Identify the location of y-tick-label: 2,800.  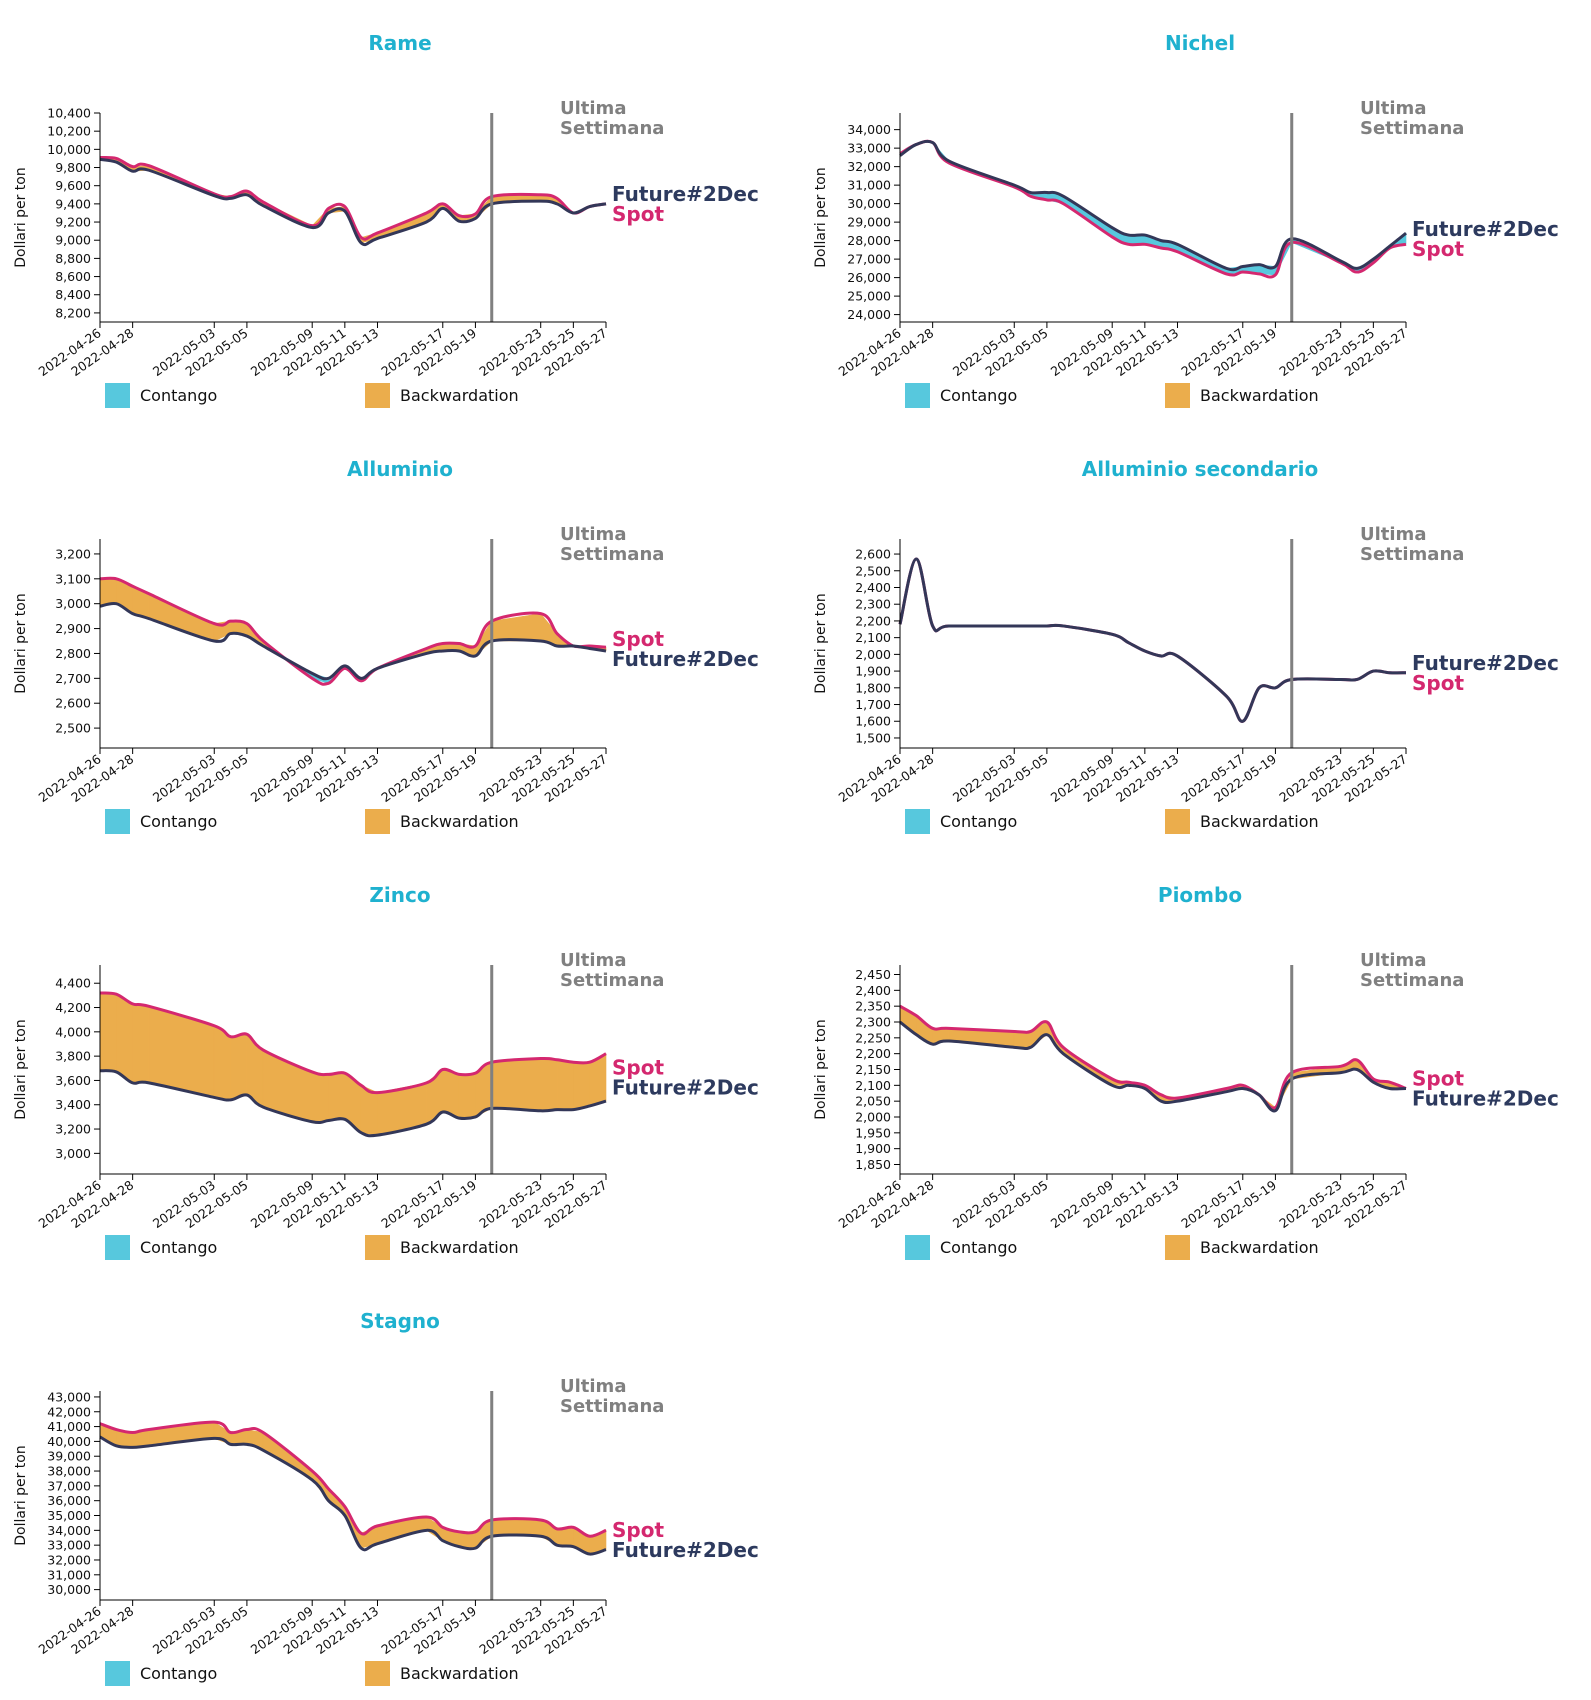
(73, 653).